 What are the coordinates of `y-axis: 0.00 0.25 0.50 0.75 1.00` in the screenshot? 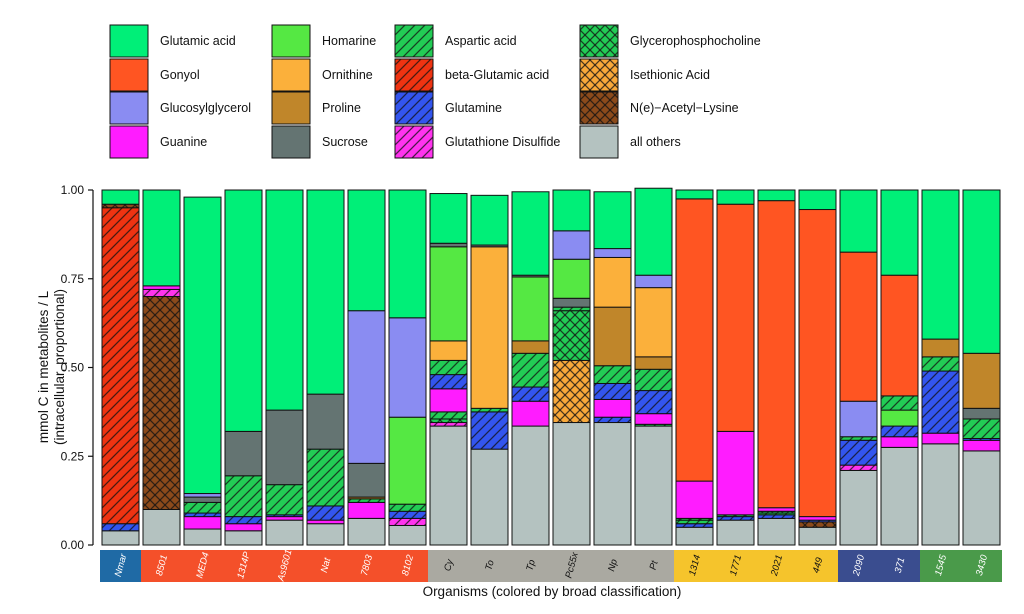 It's located at (77, 367).